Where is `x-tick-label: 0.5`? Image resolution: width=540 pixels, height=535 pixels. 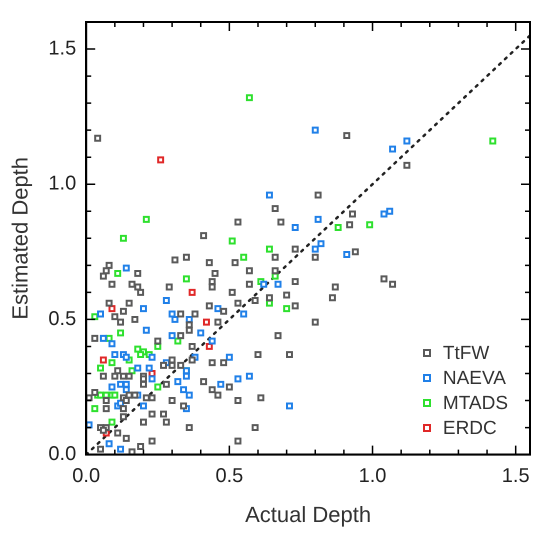
x-tick-label: 0.5 is located at coordinates (229, 476).